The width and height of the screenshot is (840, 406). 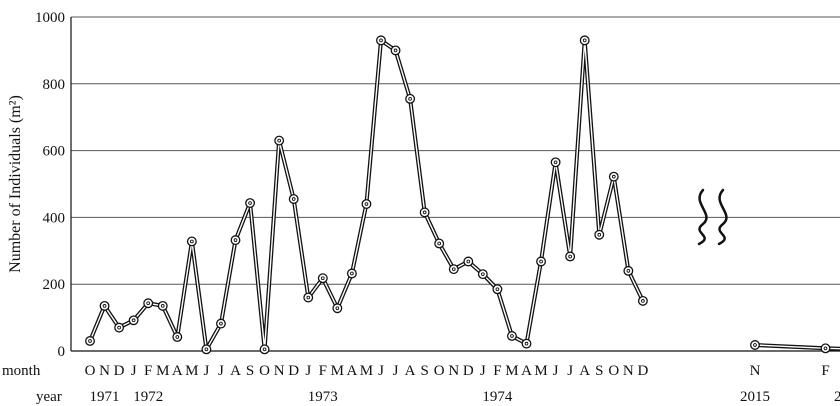 What do you see at coordinates (15, 184) in the screenshot?
I see `y-axis-title: Number of Individuals (m²)` at bounding box center [15, 184].